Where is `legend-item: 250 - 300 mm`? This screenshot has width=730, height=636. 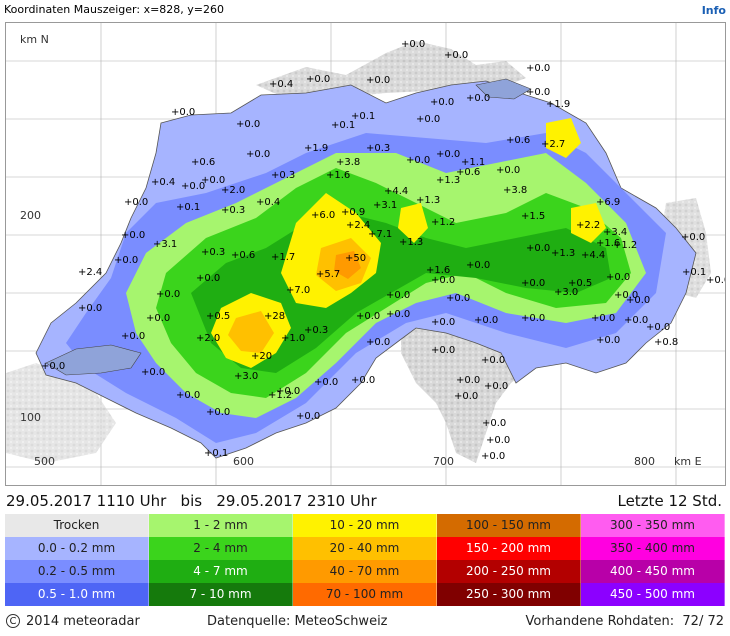 legend-item: 250 - 300 mm is located at coordinates (509, 594).